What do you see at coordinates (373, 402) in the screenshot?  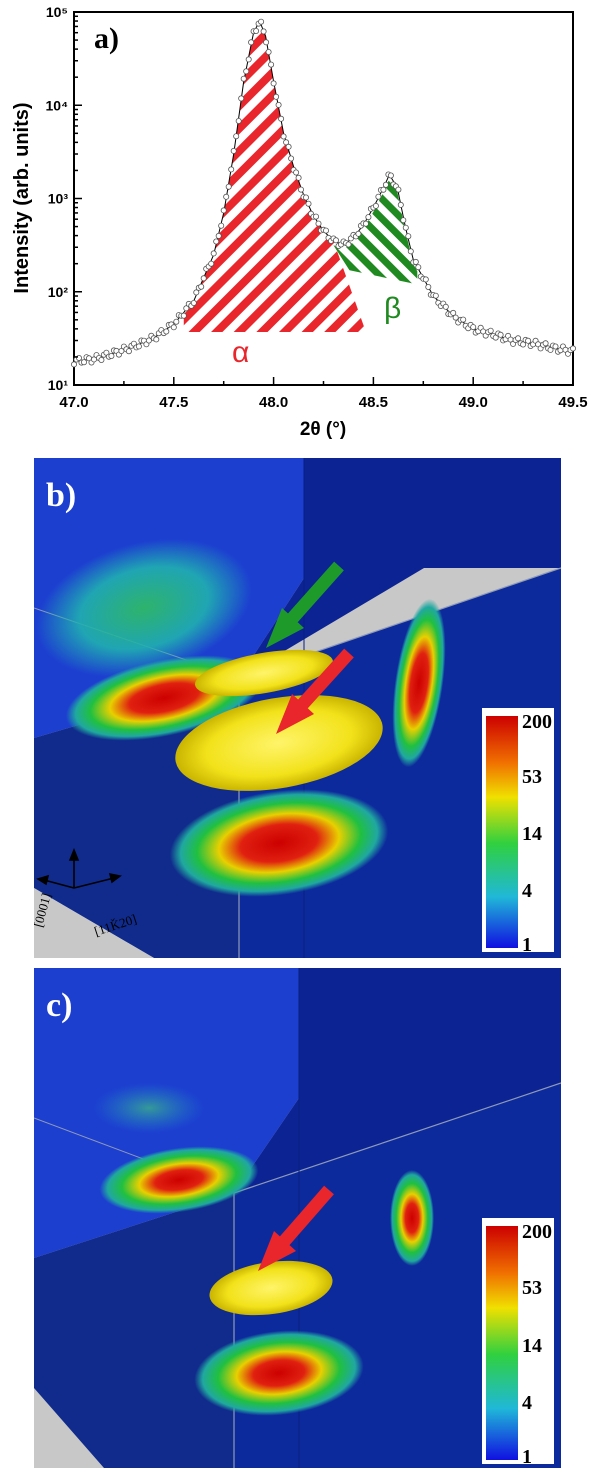 I see `x-tick-label: 48.5` at bounding box center [373, 402].